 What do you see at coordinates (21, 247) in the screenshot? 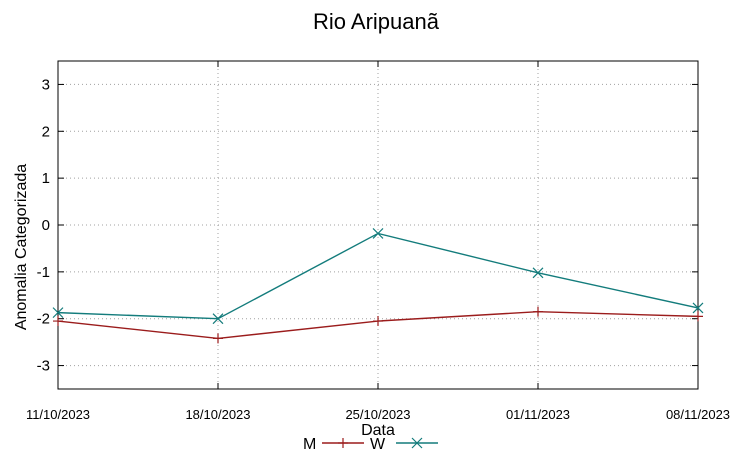
I see `y-axis-label: Anomalia Categorizada` at bounding box center [21, 247].